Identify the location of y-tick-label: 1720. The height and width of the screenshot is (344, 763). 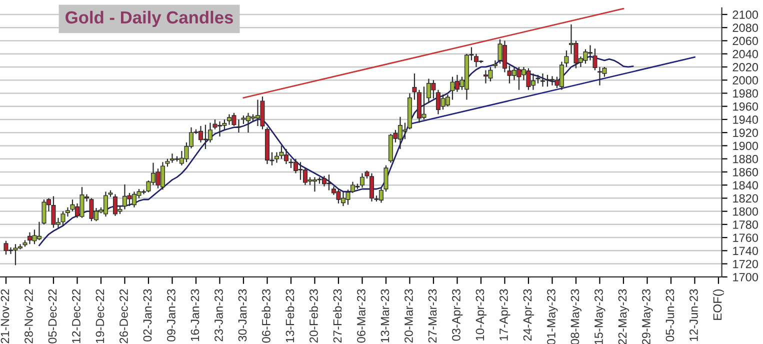
(745, 264).